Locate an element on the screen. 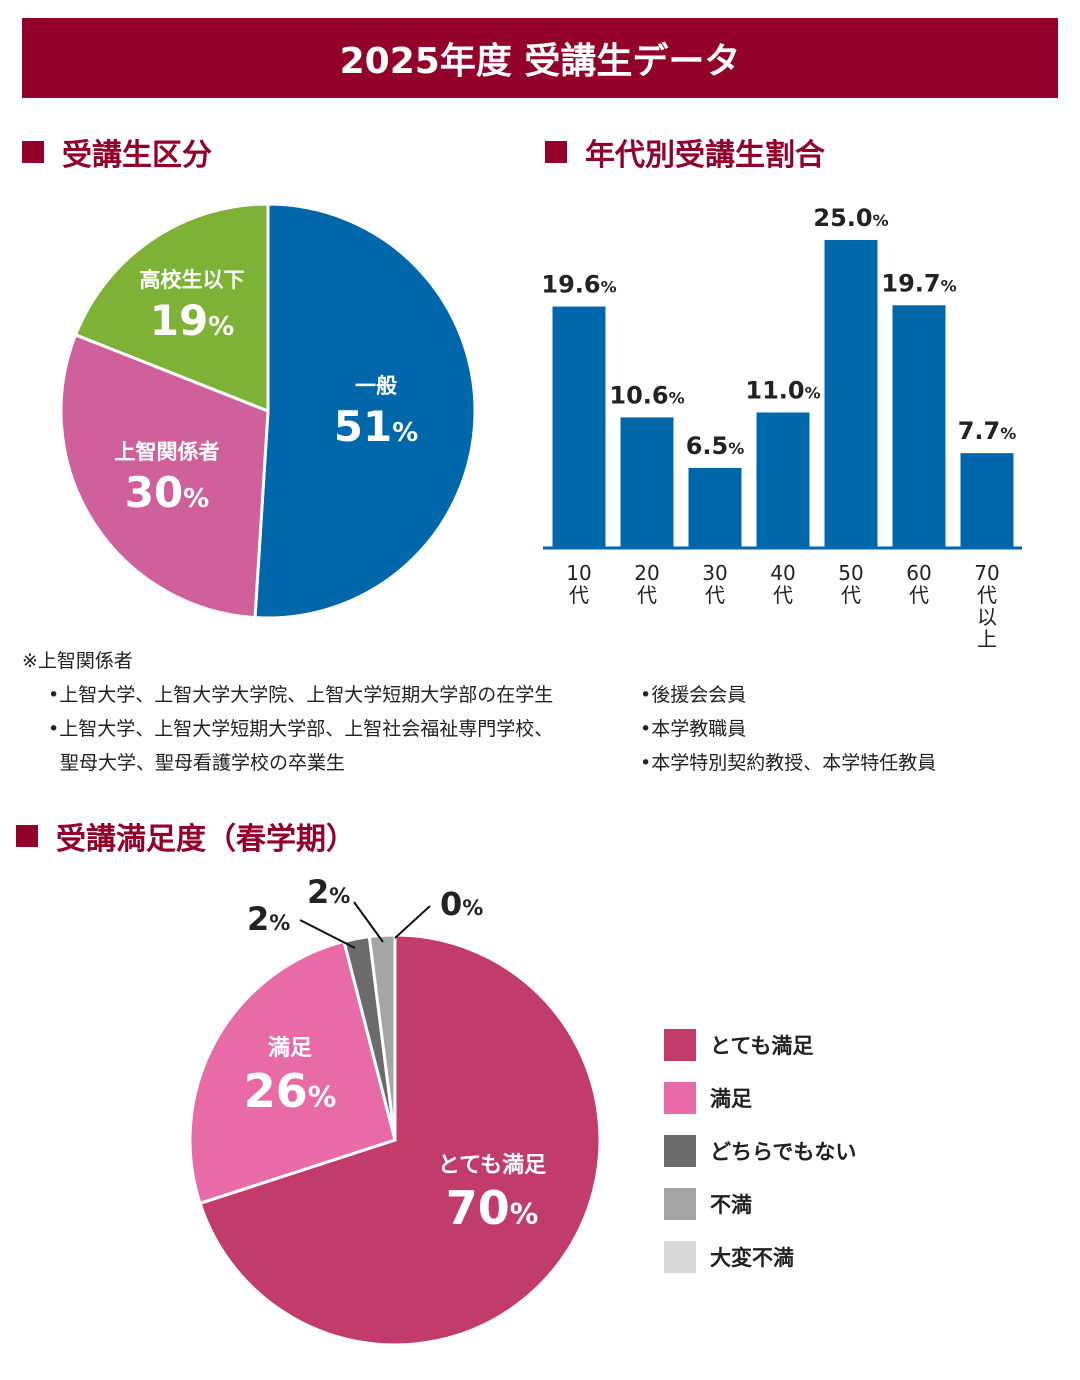 This screenshot has height=1380, width=1080. slice-label: 上智関係者 is located at coordinates (167, 452).